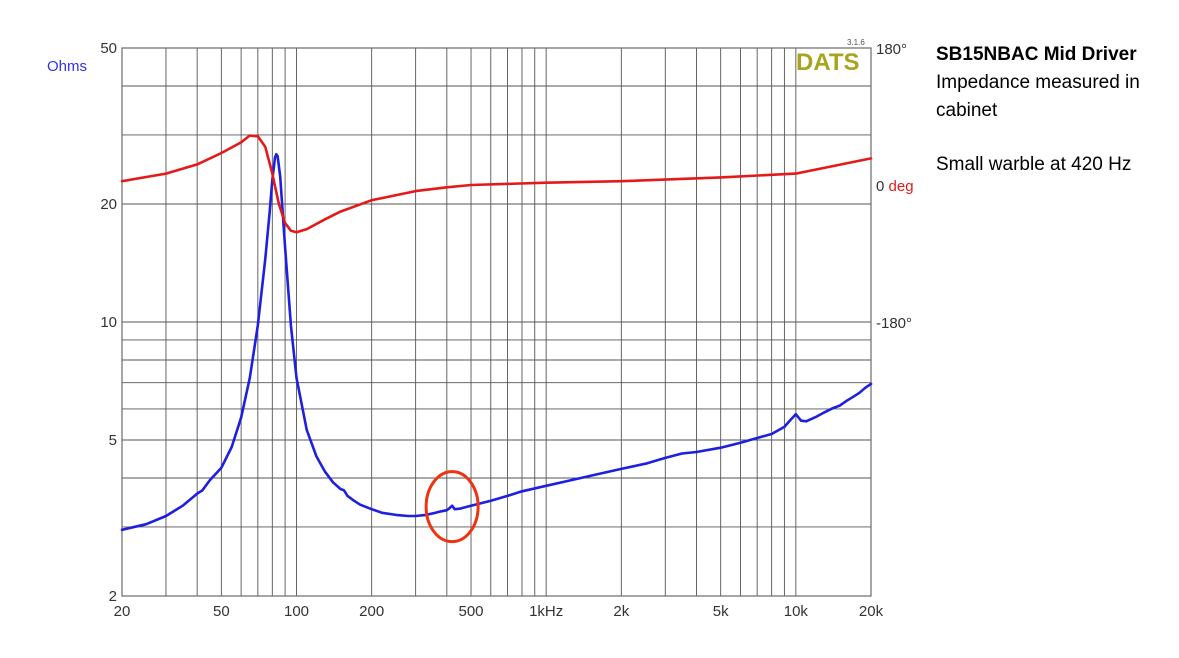 The height and width of the screenshot is (658, 1179). I want to click on x-tick-label: 500, so click(471, 611).